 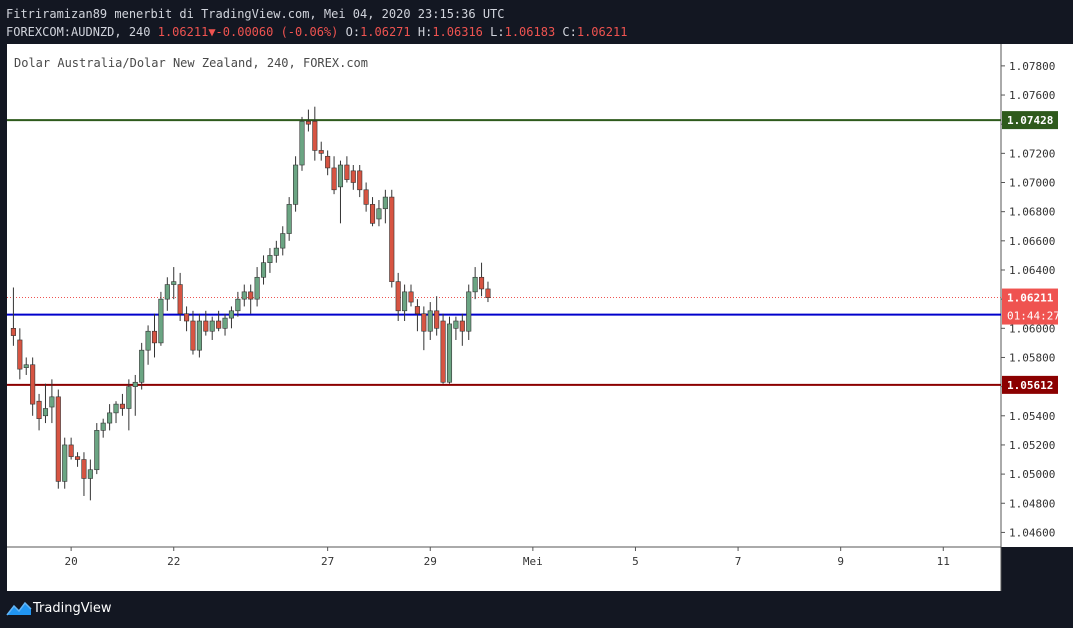 What do you see at coordinates (72, 608) in the screenshot?
I see `tradingview-brand: TradingView` at bounding box center [72, 608].